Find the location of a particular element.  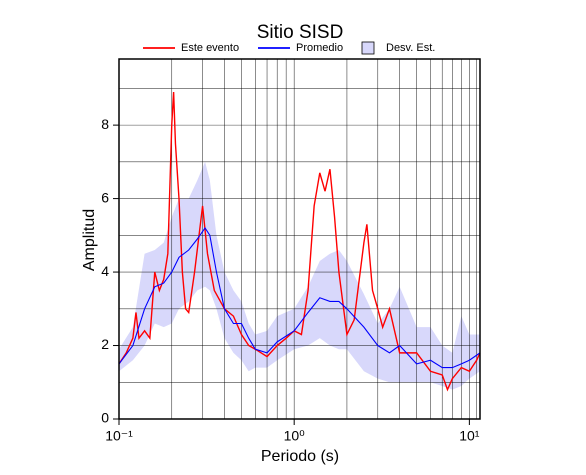

legend-label: Desv. Est. is located at coordinates (410, 48).